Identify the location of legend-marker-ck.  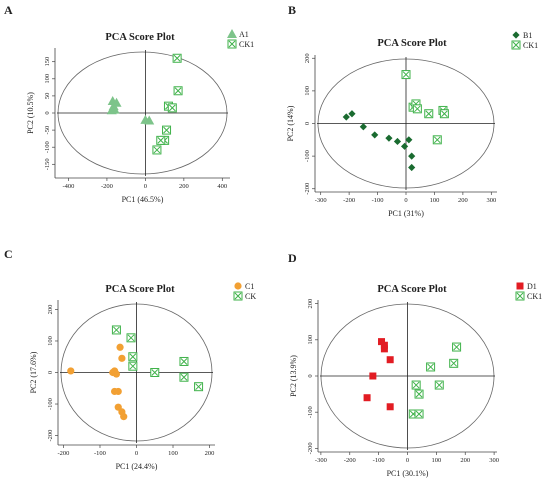
(238, 296).